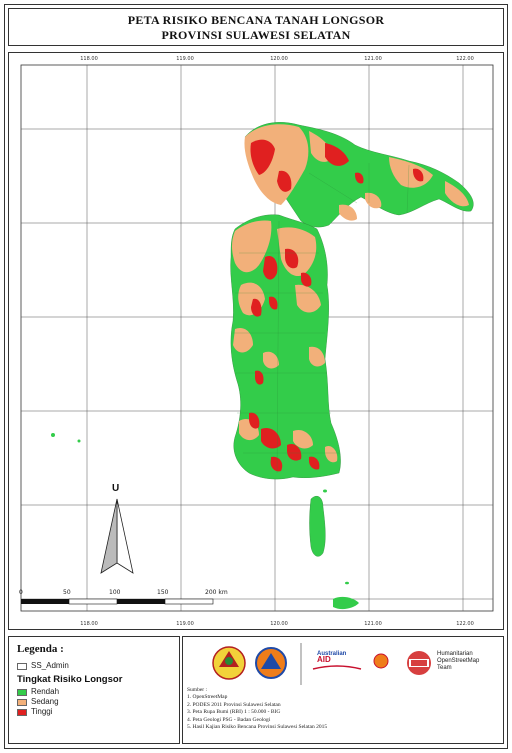 The width and height of the screenshot is (512, 753). I want to click on legend-title: Legenda :, so click(40, 649).